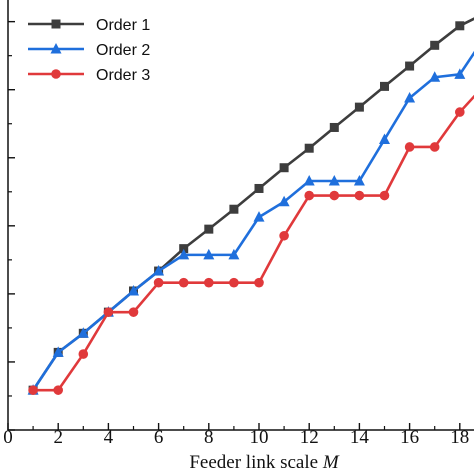 The height and width of the screenshot is (474, 474). I want to click on legend-item: Order 3, so click(89, 75).